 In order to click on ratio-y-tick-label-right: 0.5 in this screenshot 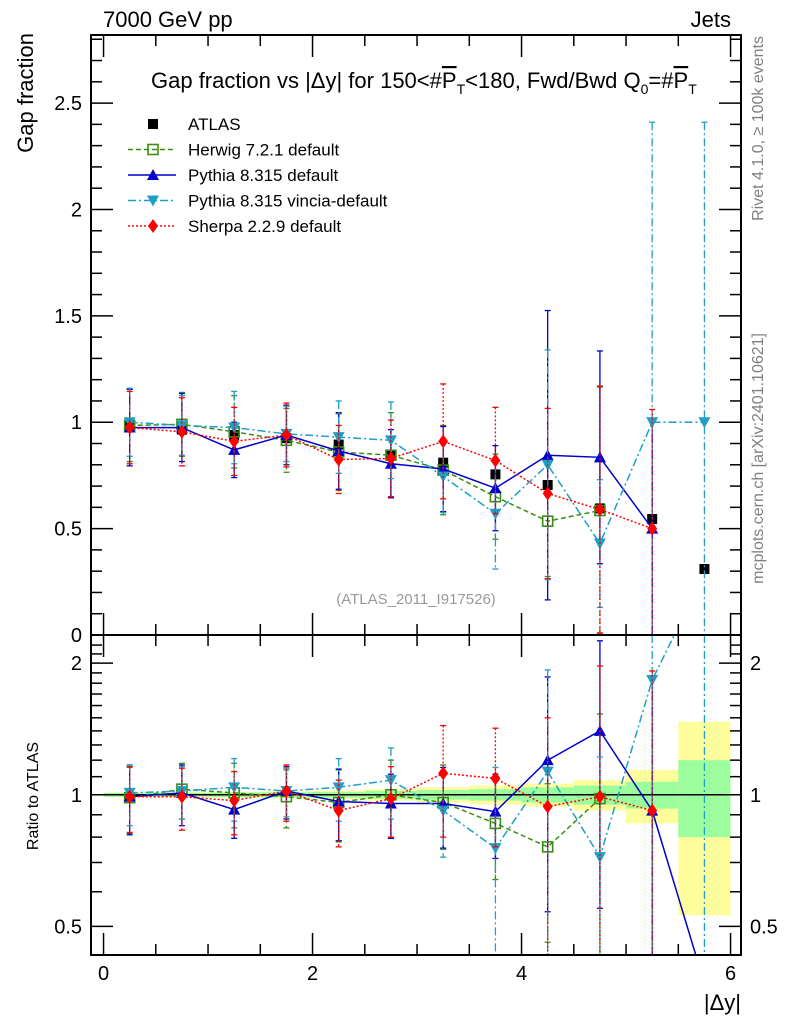, I will do `click(764, 927)`.